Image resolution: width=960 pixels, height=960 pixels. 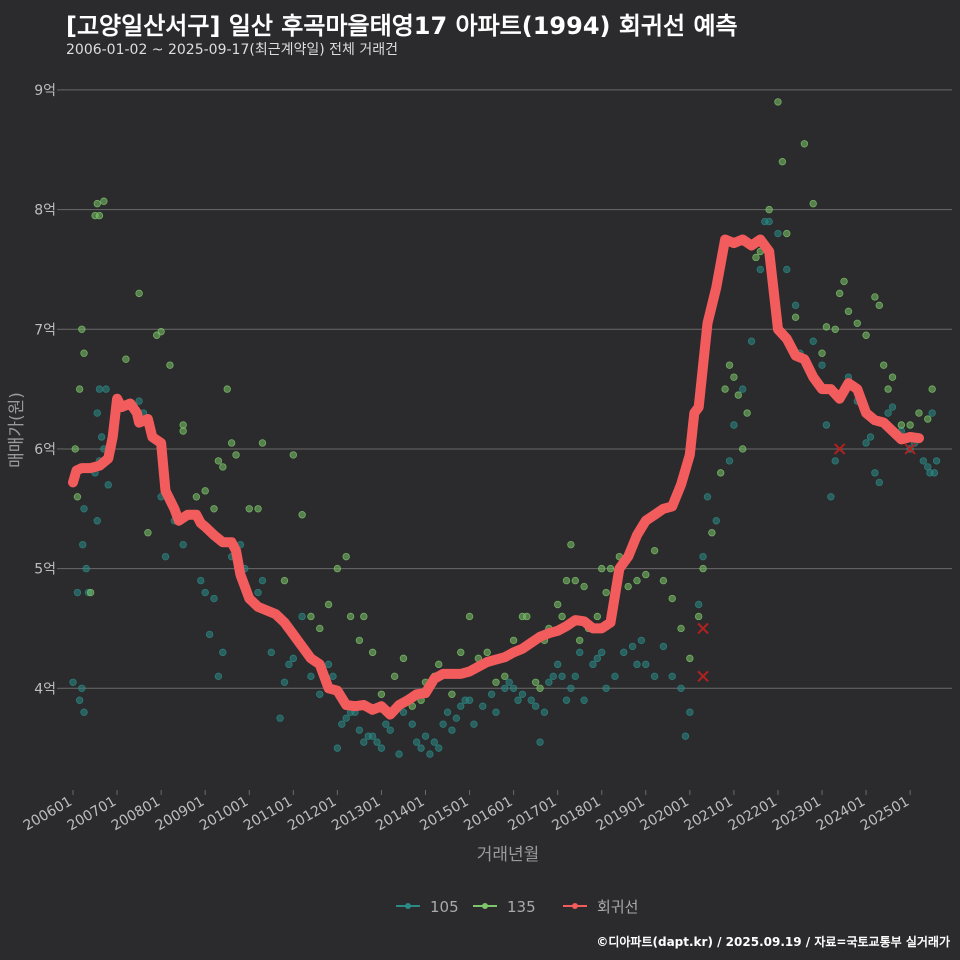 I want to click on legend-swatch-dot, so click(x=408, y=906).